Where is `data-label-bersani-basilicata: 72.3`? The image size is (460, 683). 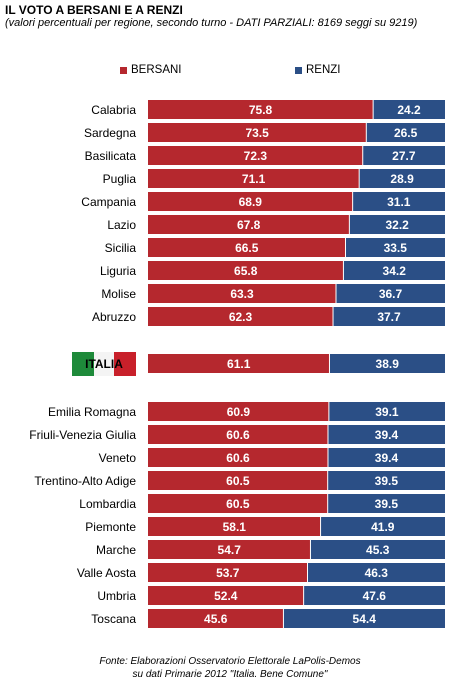 data-label-bersani-basilicata: 72.3 is located at coordinates (256, 156).